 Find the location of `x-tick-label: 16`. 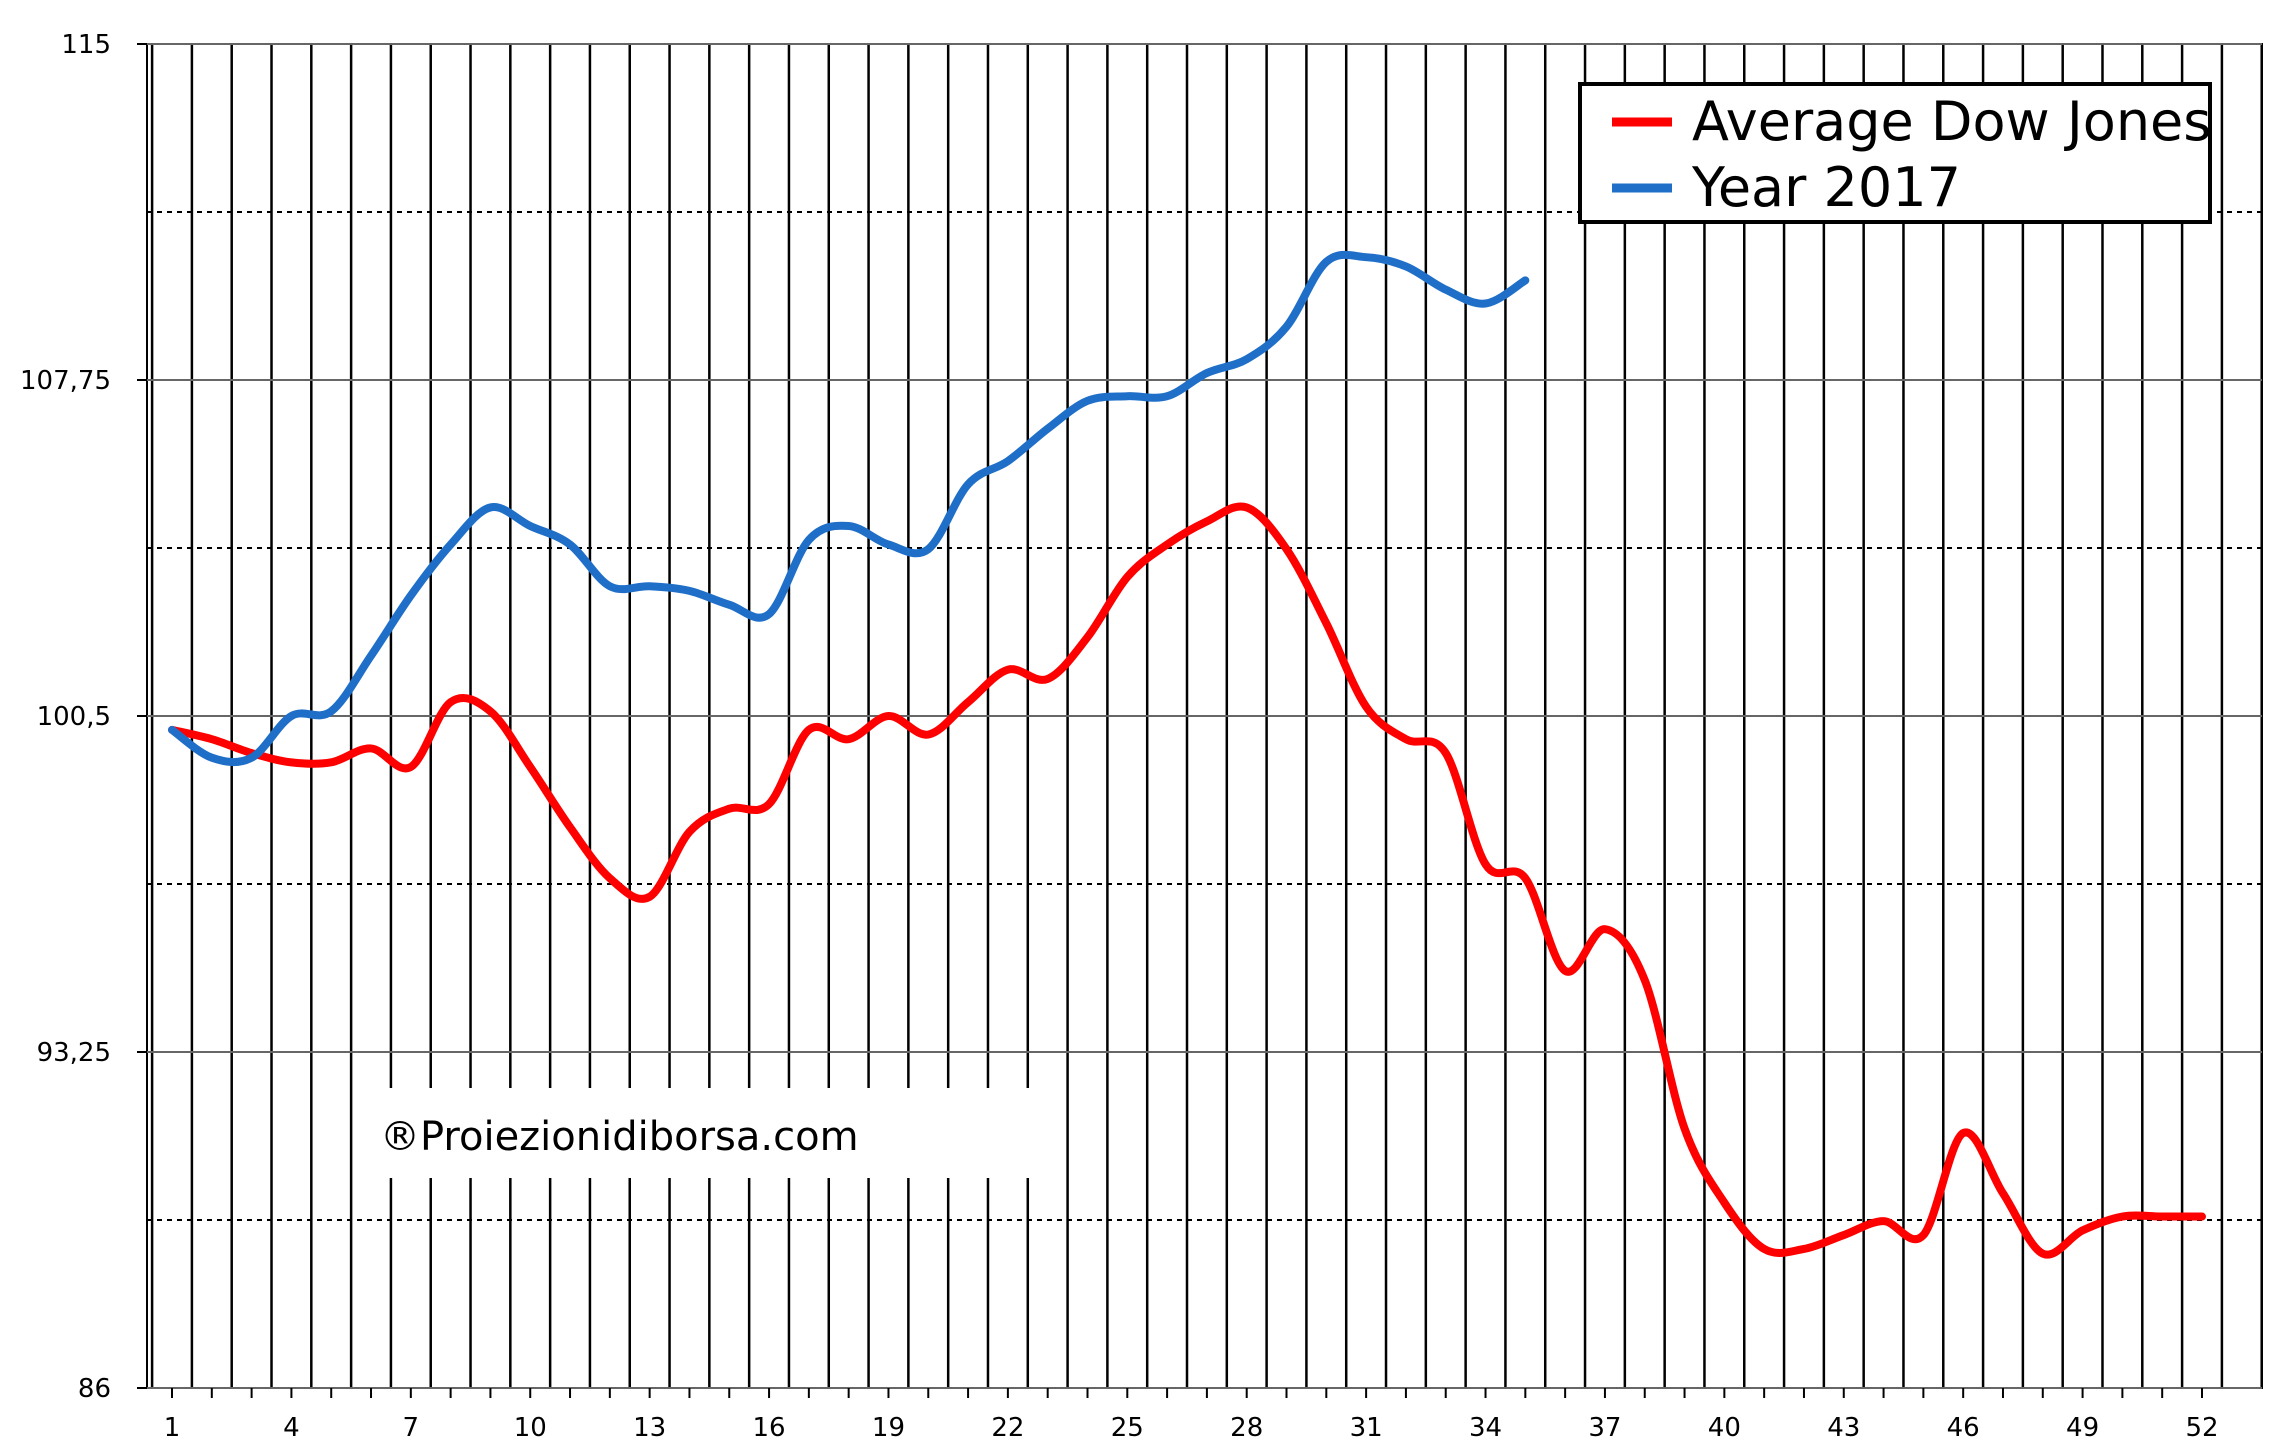

x-tick-label: 16 is located at coordinates (769, 1428).